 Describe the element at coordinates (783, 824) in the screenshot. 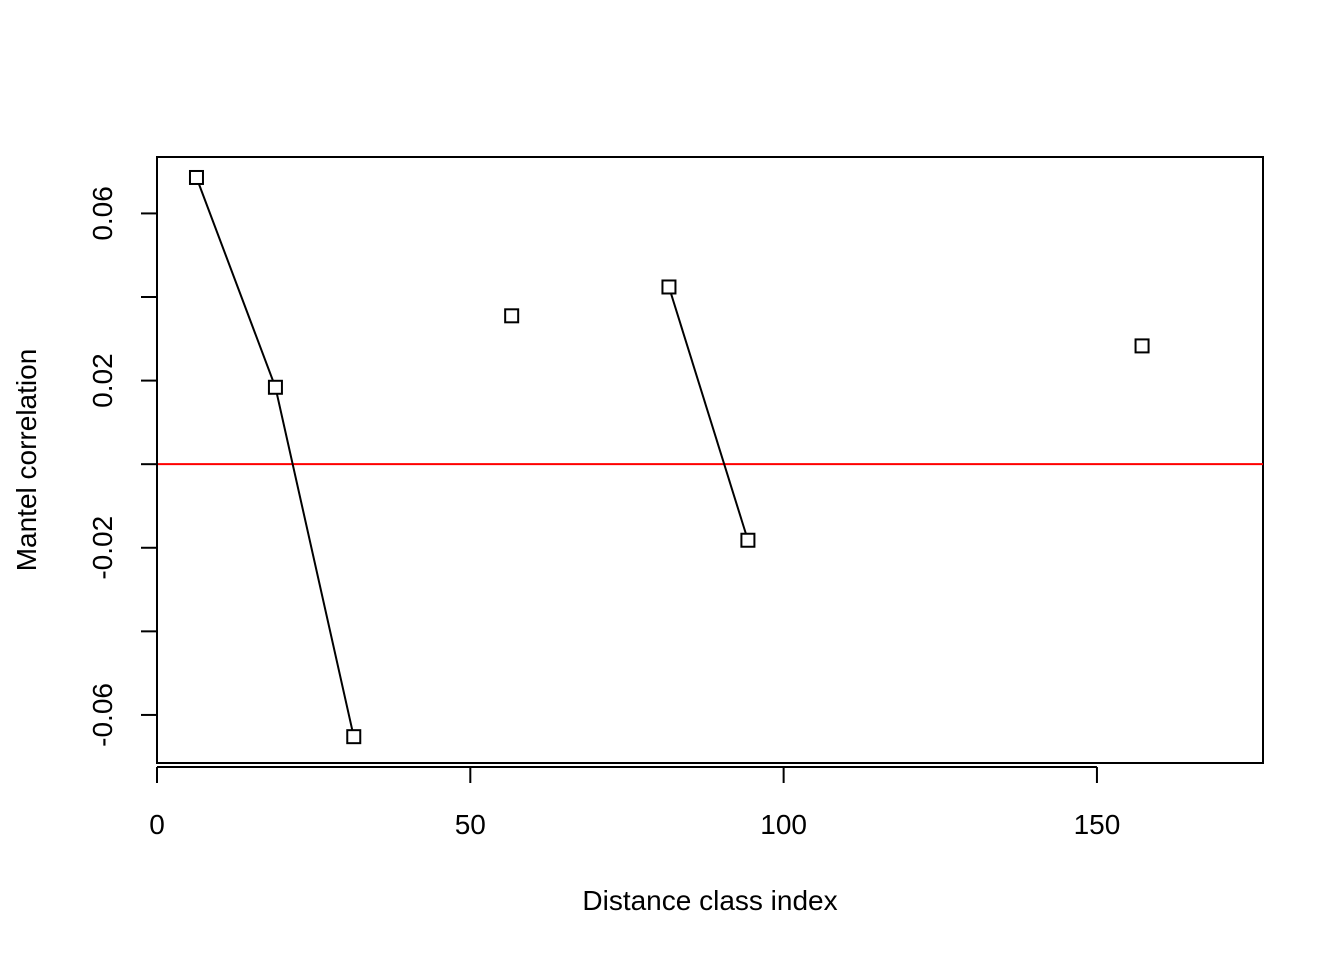

I see `x-tick-label: 100` at that location.